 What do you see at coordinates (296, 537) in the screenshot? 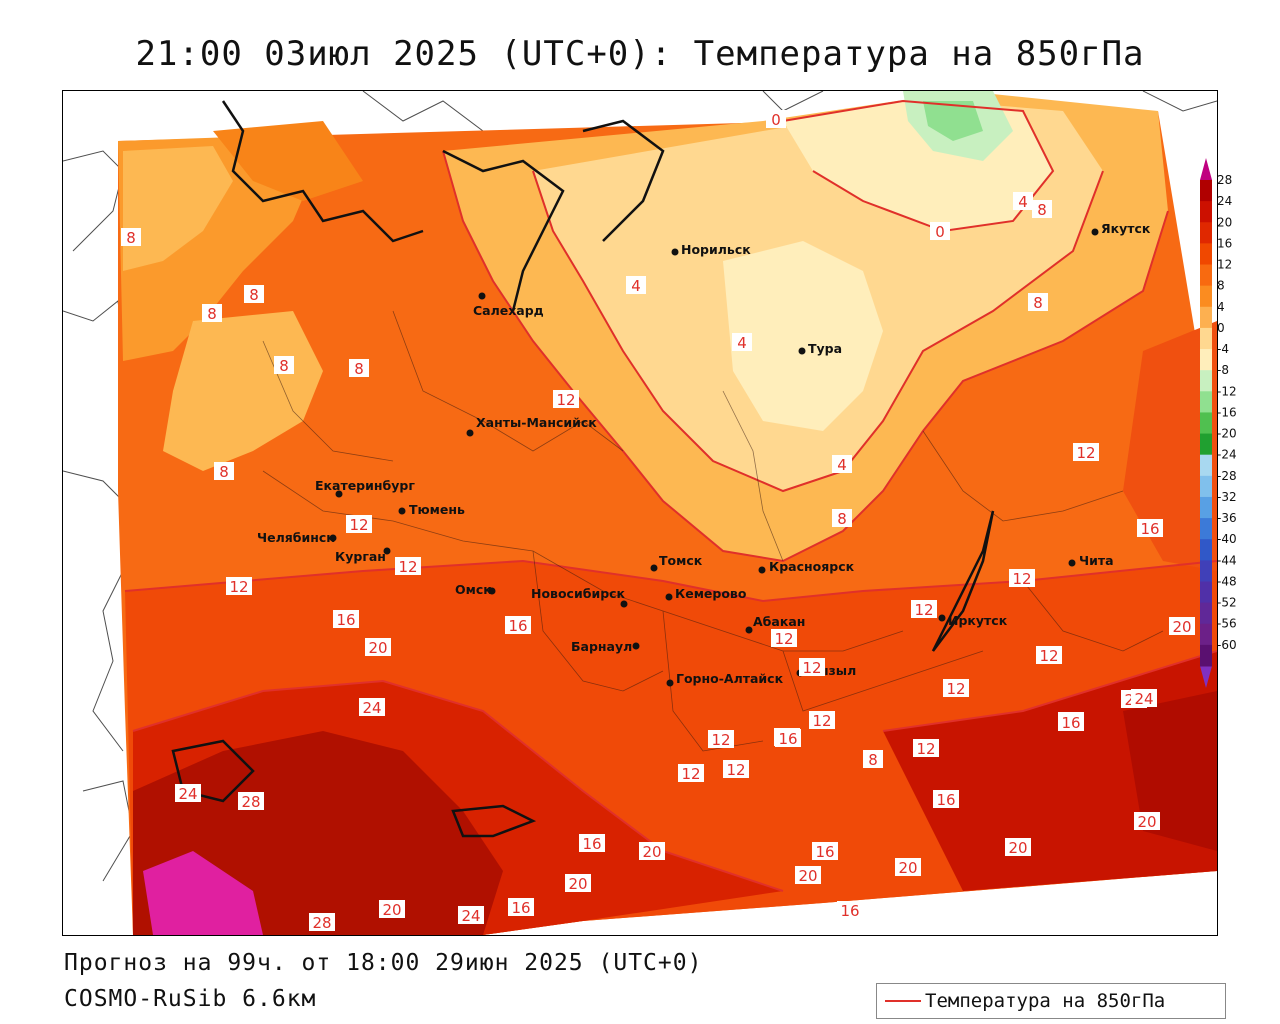
I see `city-label: Челябинск` at bounding box center [296, 537].